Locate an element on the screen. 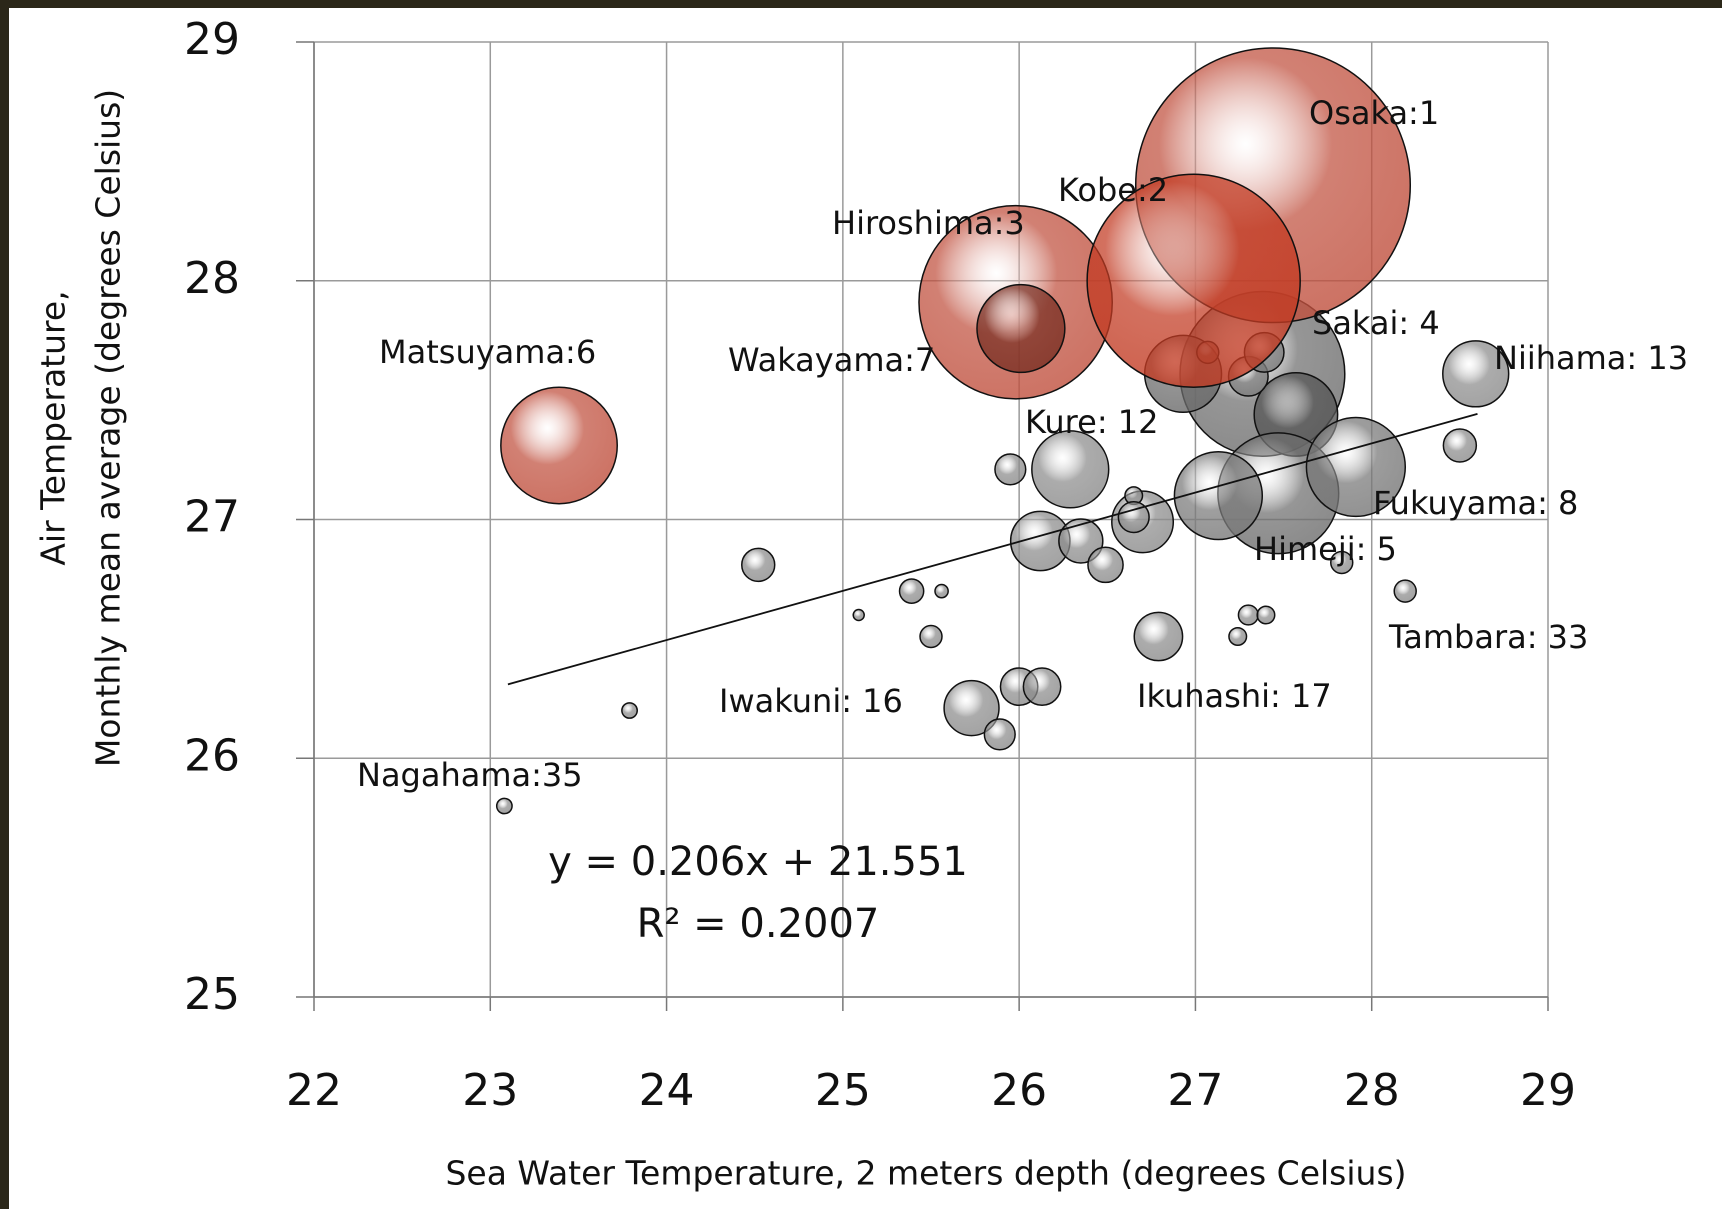 The height and width of the screenshot is (1213, 1722). x-tick-label: 28 is located at coordinates (1372, 1090).